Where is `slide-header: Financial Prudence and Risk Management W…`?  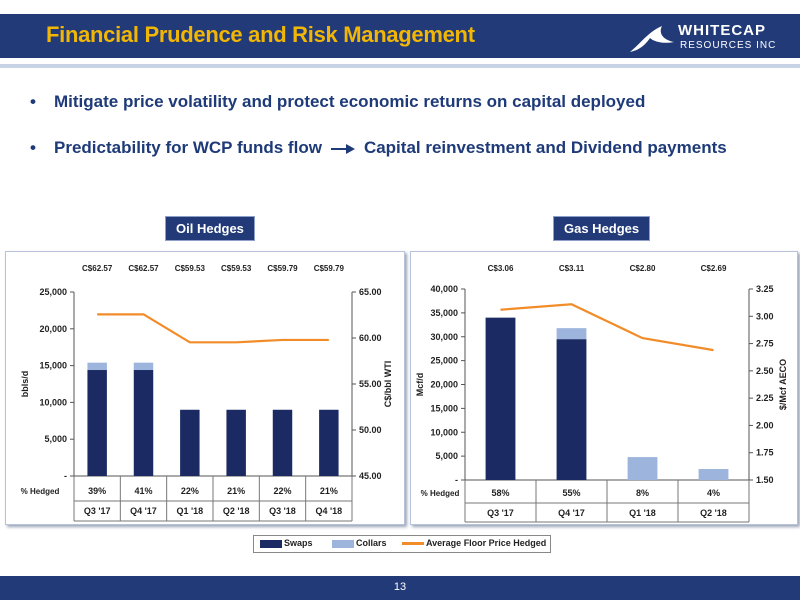 slide-header: Financial Prudence and Risk Management W… is located at coordinates (400, 34).